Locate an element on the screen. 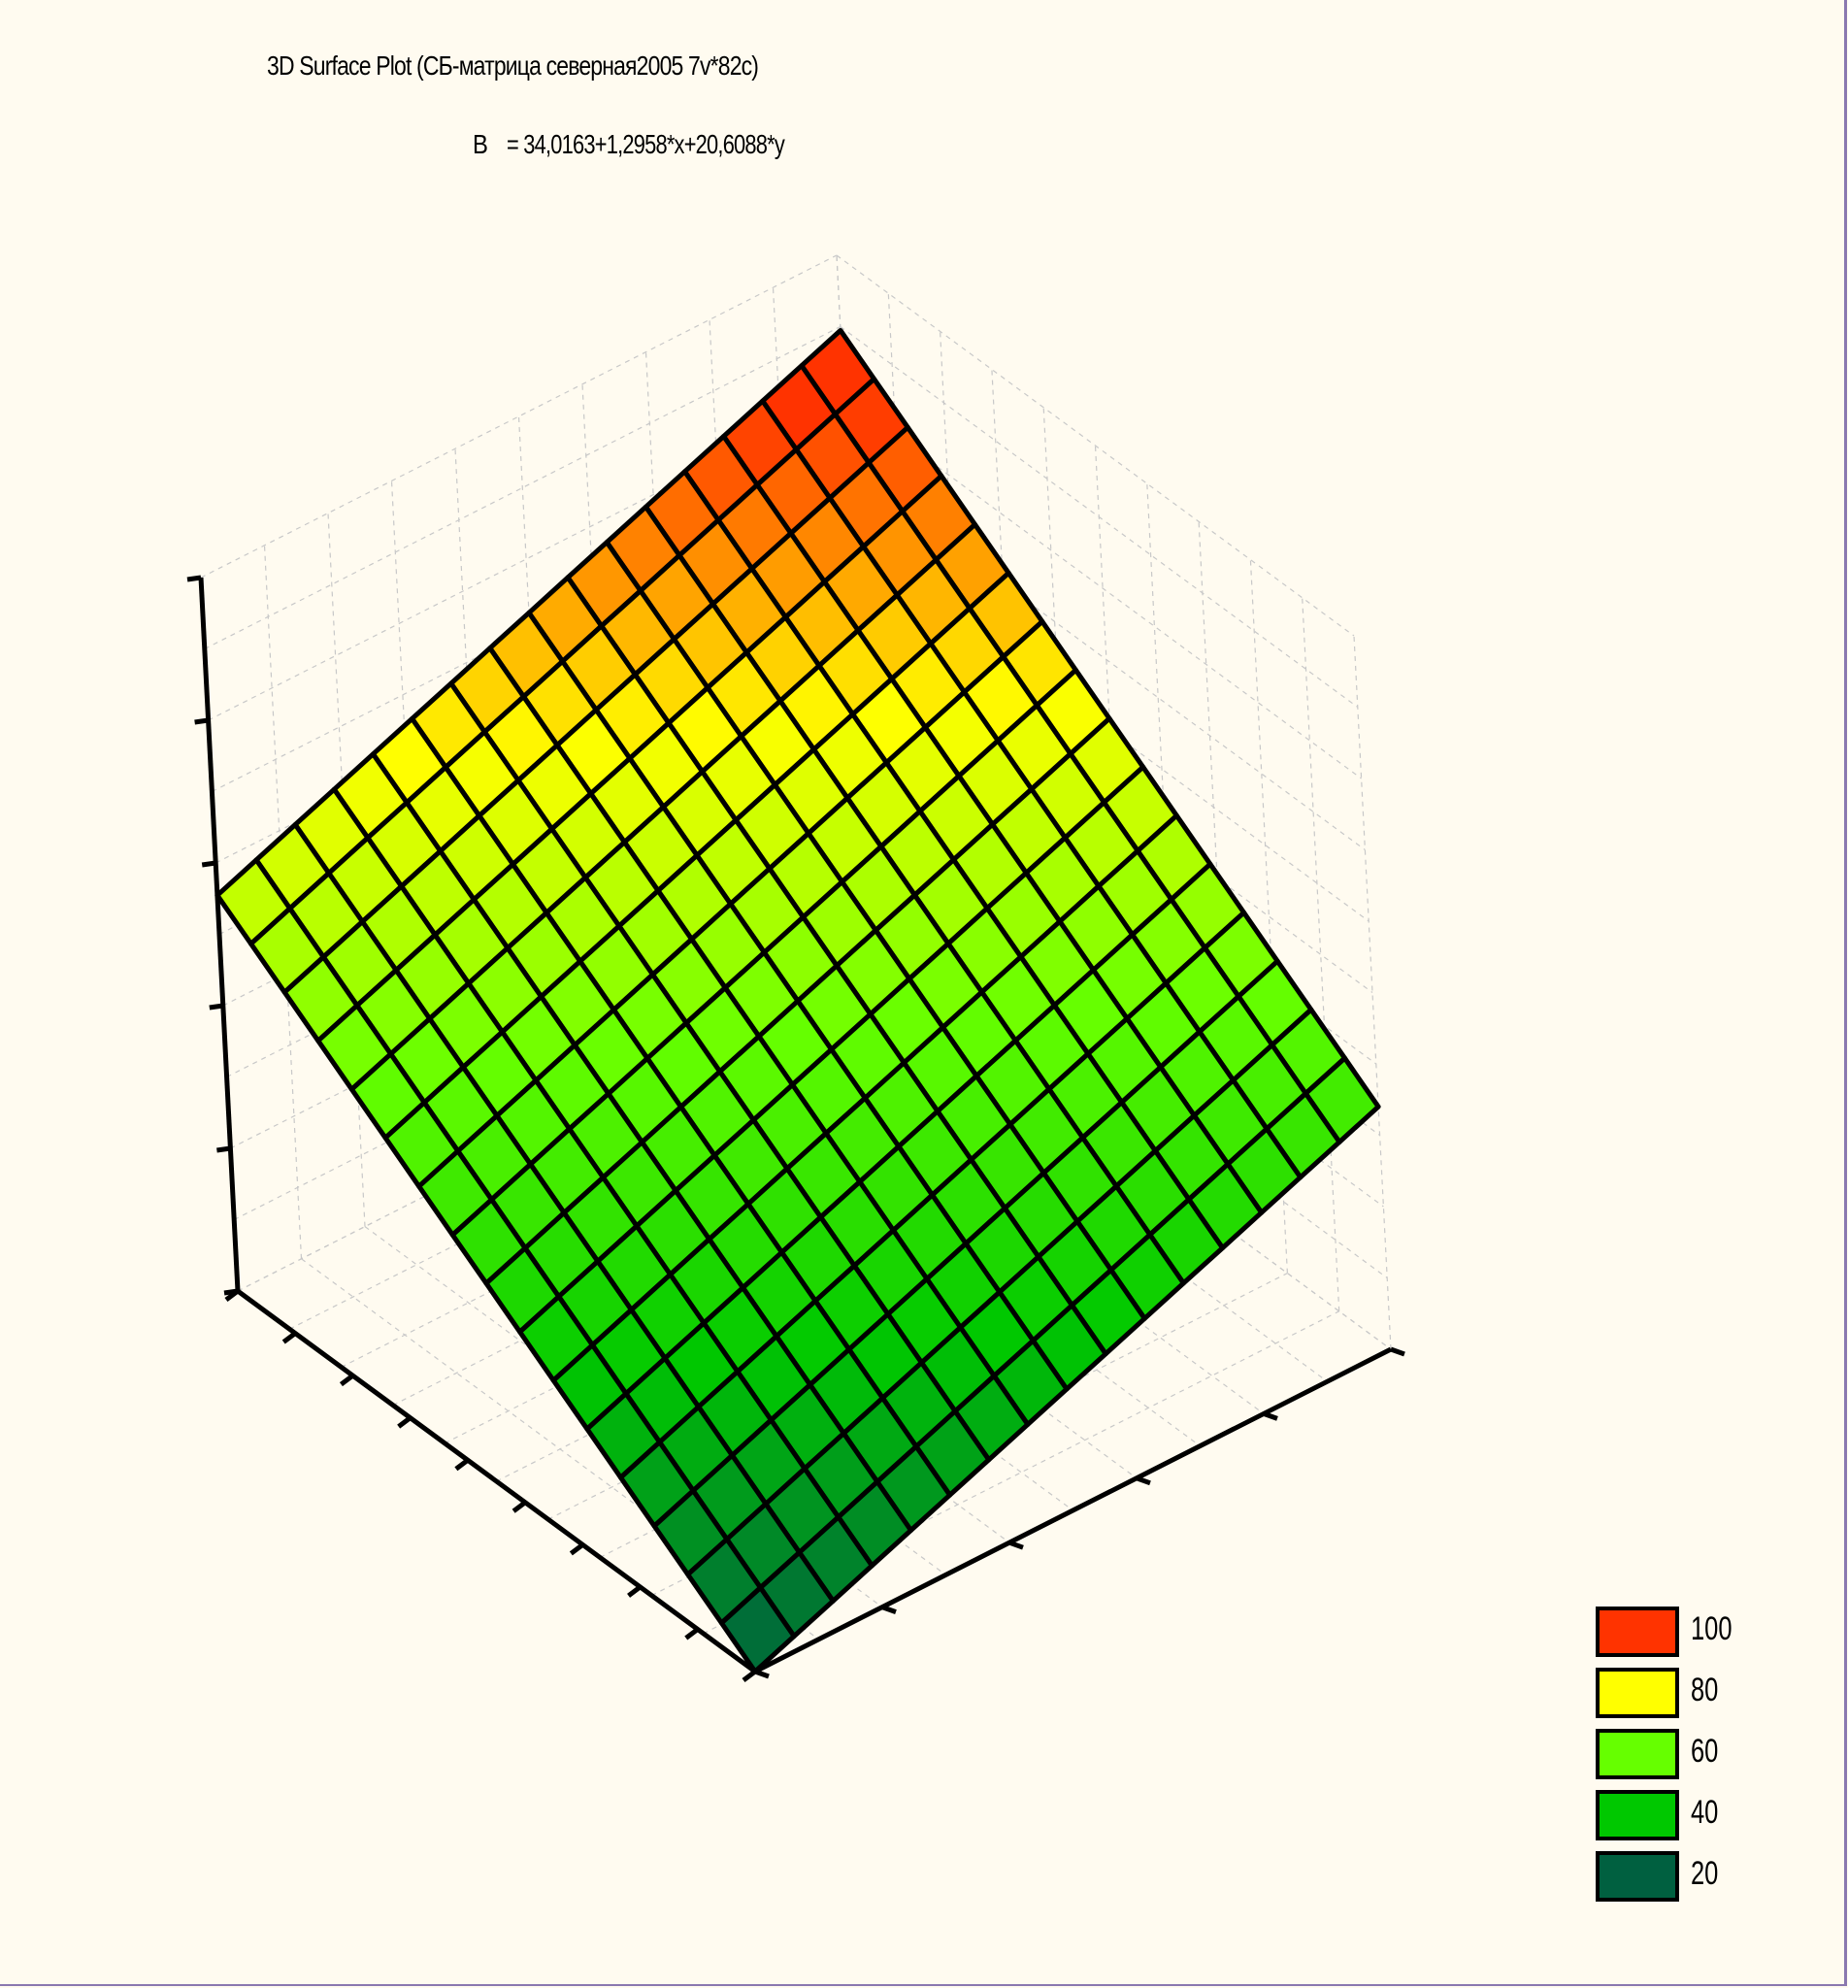 The height and width of the screenshot is (1988, 1848). legend-label: 100 is located at coordinates (1711, 1629).